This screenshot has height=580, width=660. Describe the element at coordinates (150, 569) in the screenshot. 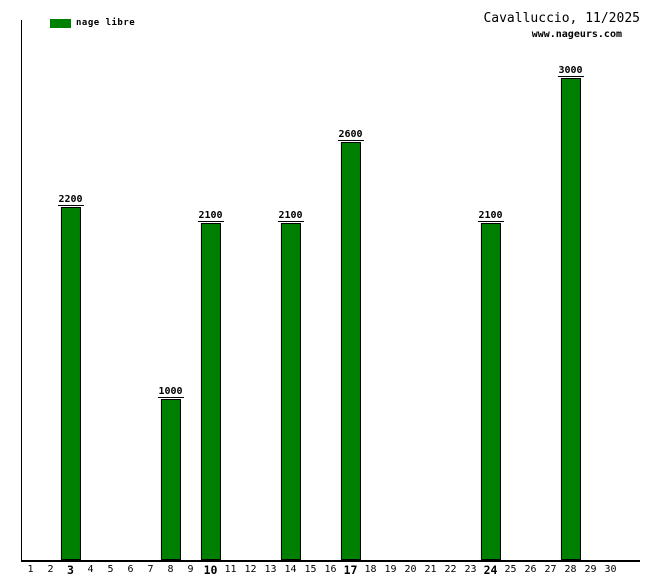

I see `x-tick-label-7: 7` at that location.